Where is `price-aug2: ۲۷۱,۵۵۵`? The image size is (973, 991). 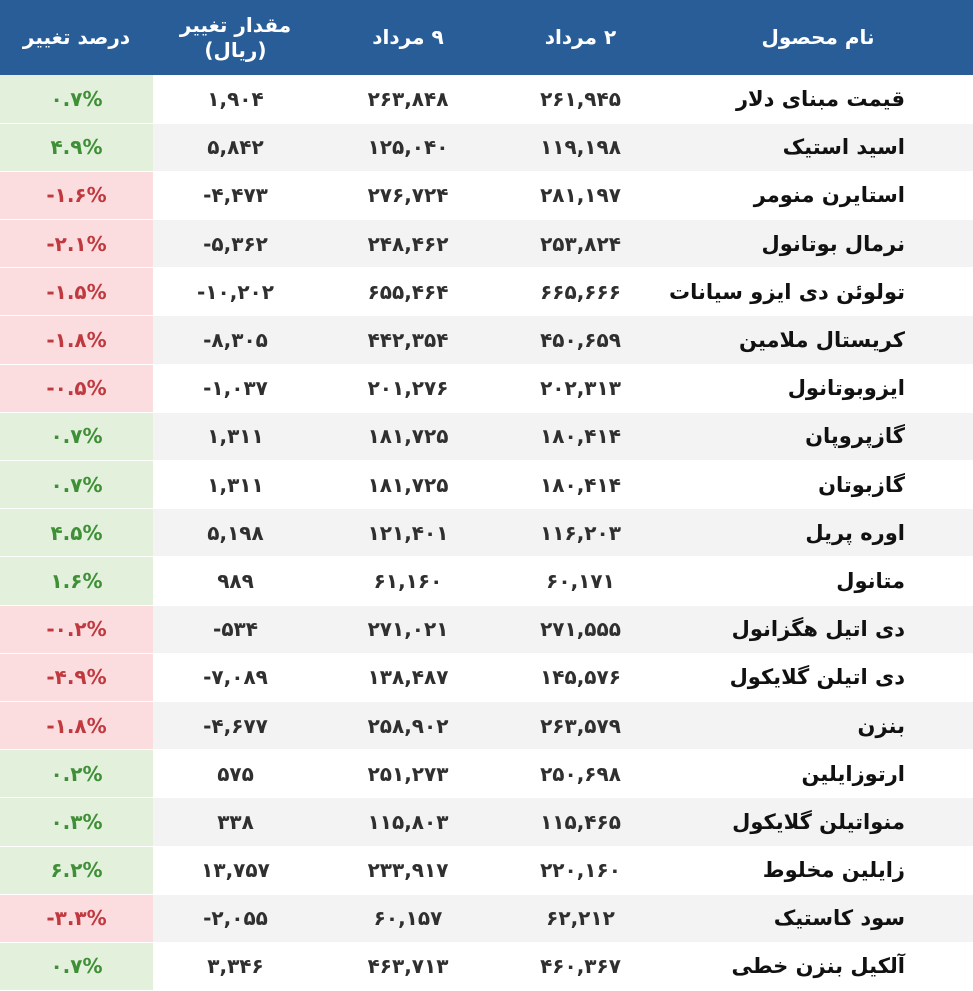 price-aug2: ۲۷۱,۵۵۵ is located at coordinates (580, 629).